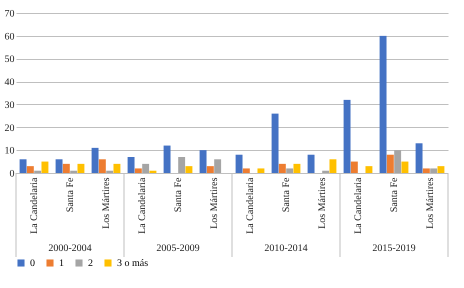 Image resolution: width=464 pixels, height=288 pixels. What do you see at coordinates (70, 248) in the screenshot?
I see `text: 2000-2004` at bounding box center [70, 248].